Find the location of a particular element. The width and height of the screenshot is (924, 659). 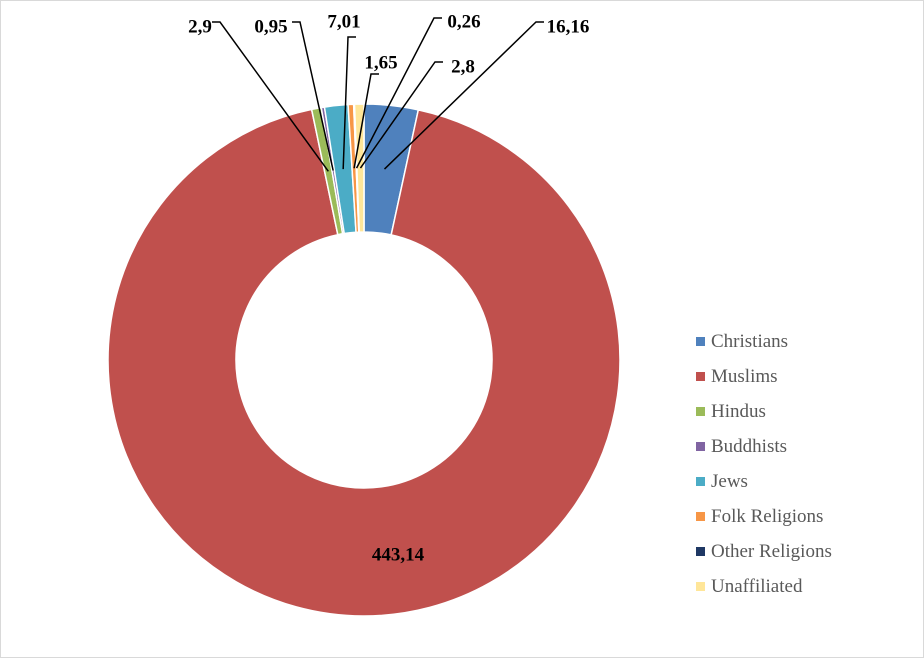

leader-line-unaffiliated is located at coordinates (401, 115).